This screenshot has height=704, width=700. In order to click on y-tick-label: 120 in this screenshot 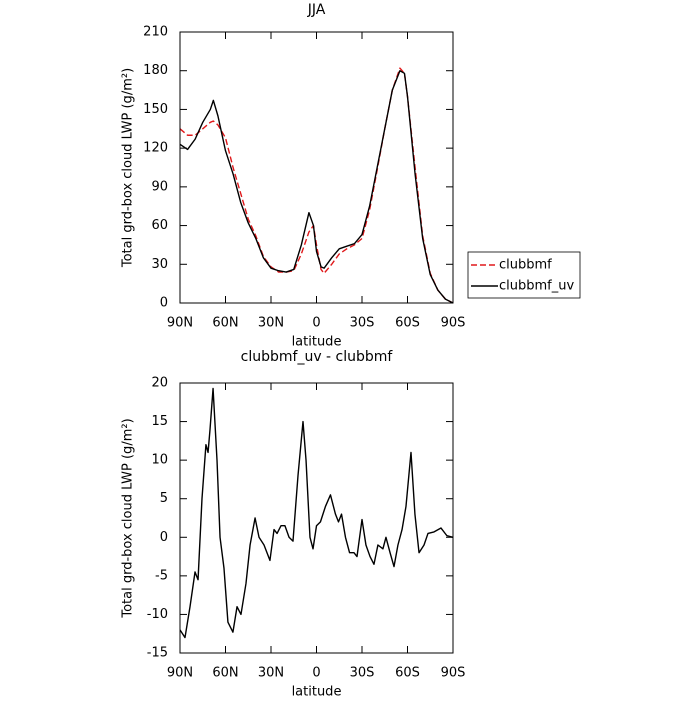, I will do `click(155, 148)`.